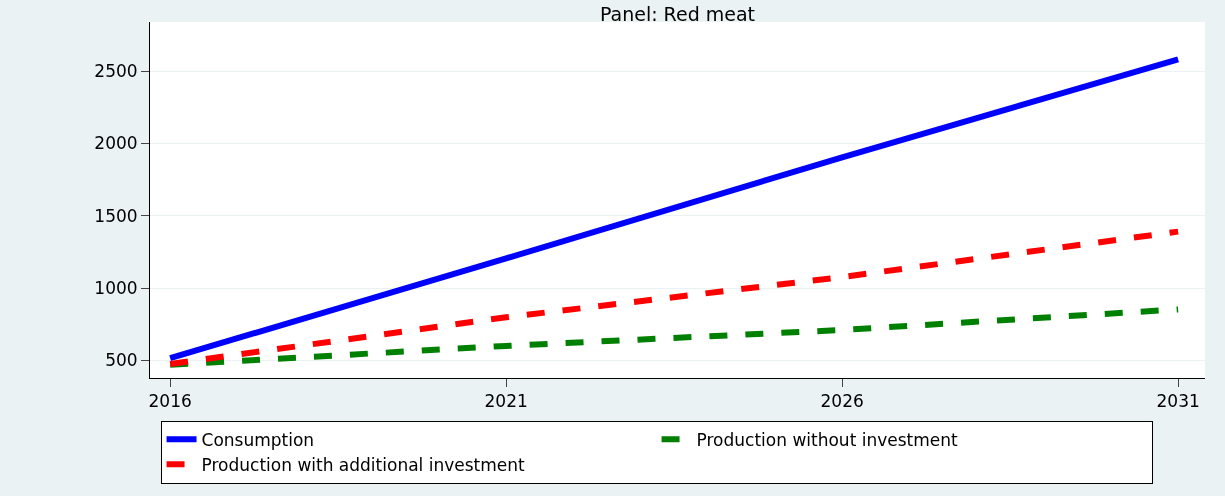 This screenshot has height=496, width=1225. What do you see at coordinates (121, 360) in the screenshot?
I see `y-tick-label: 500` at bounding box center [121, 360].